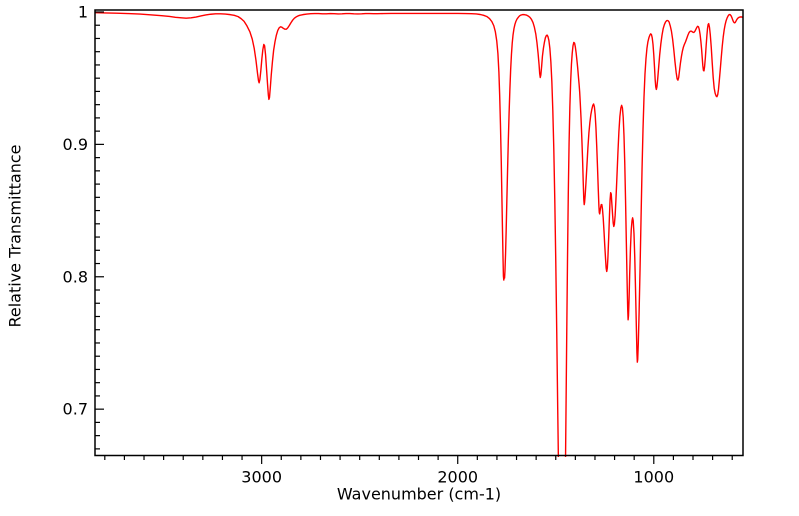 The image size is (799, 516). Describe the element at coordinates (99, 230) in the screenshot. I see `y-axis-ticks` at that location.